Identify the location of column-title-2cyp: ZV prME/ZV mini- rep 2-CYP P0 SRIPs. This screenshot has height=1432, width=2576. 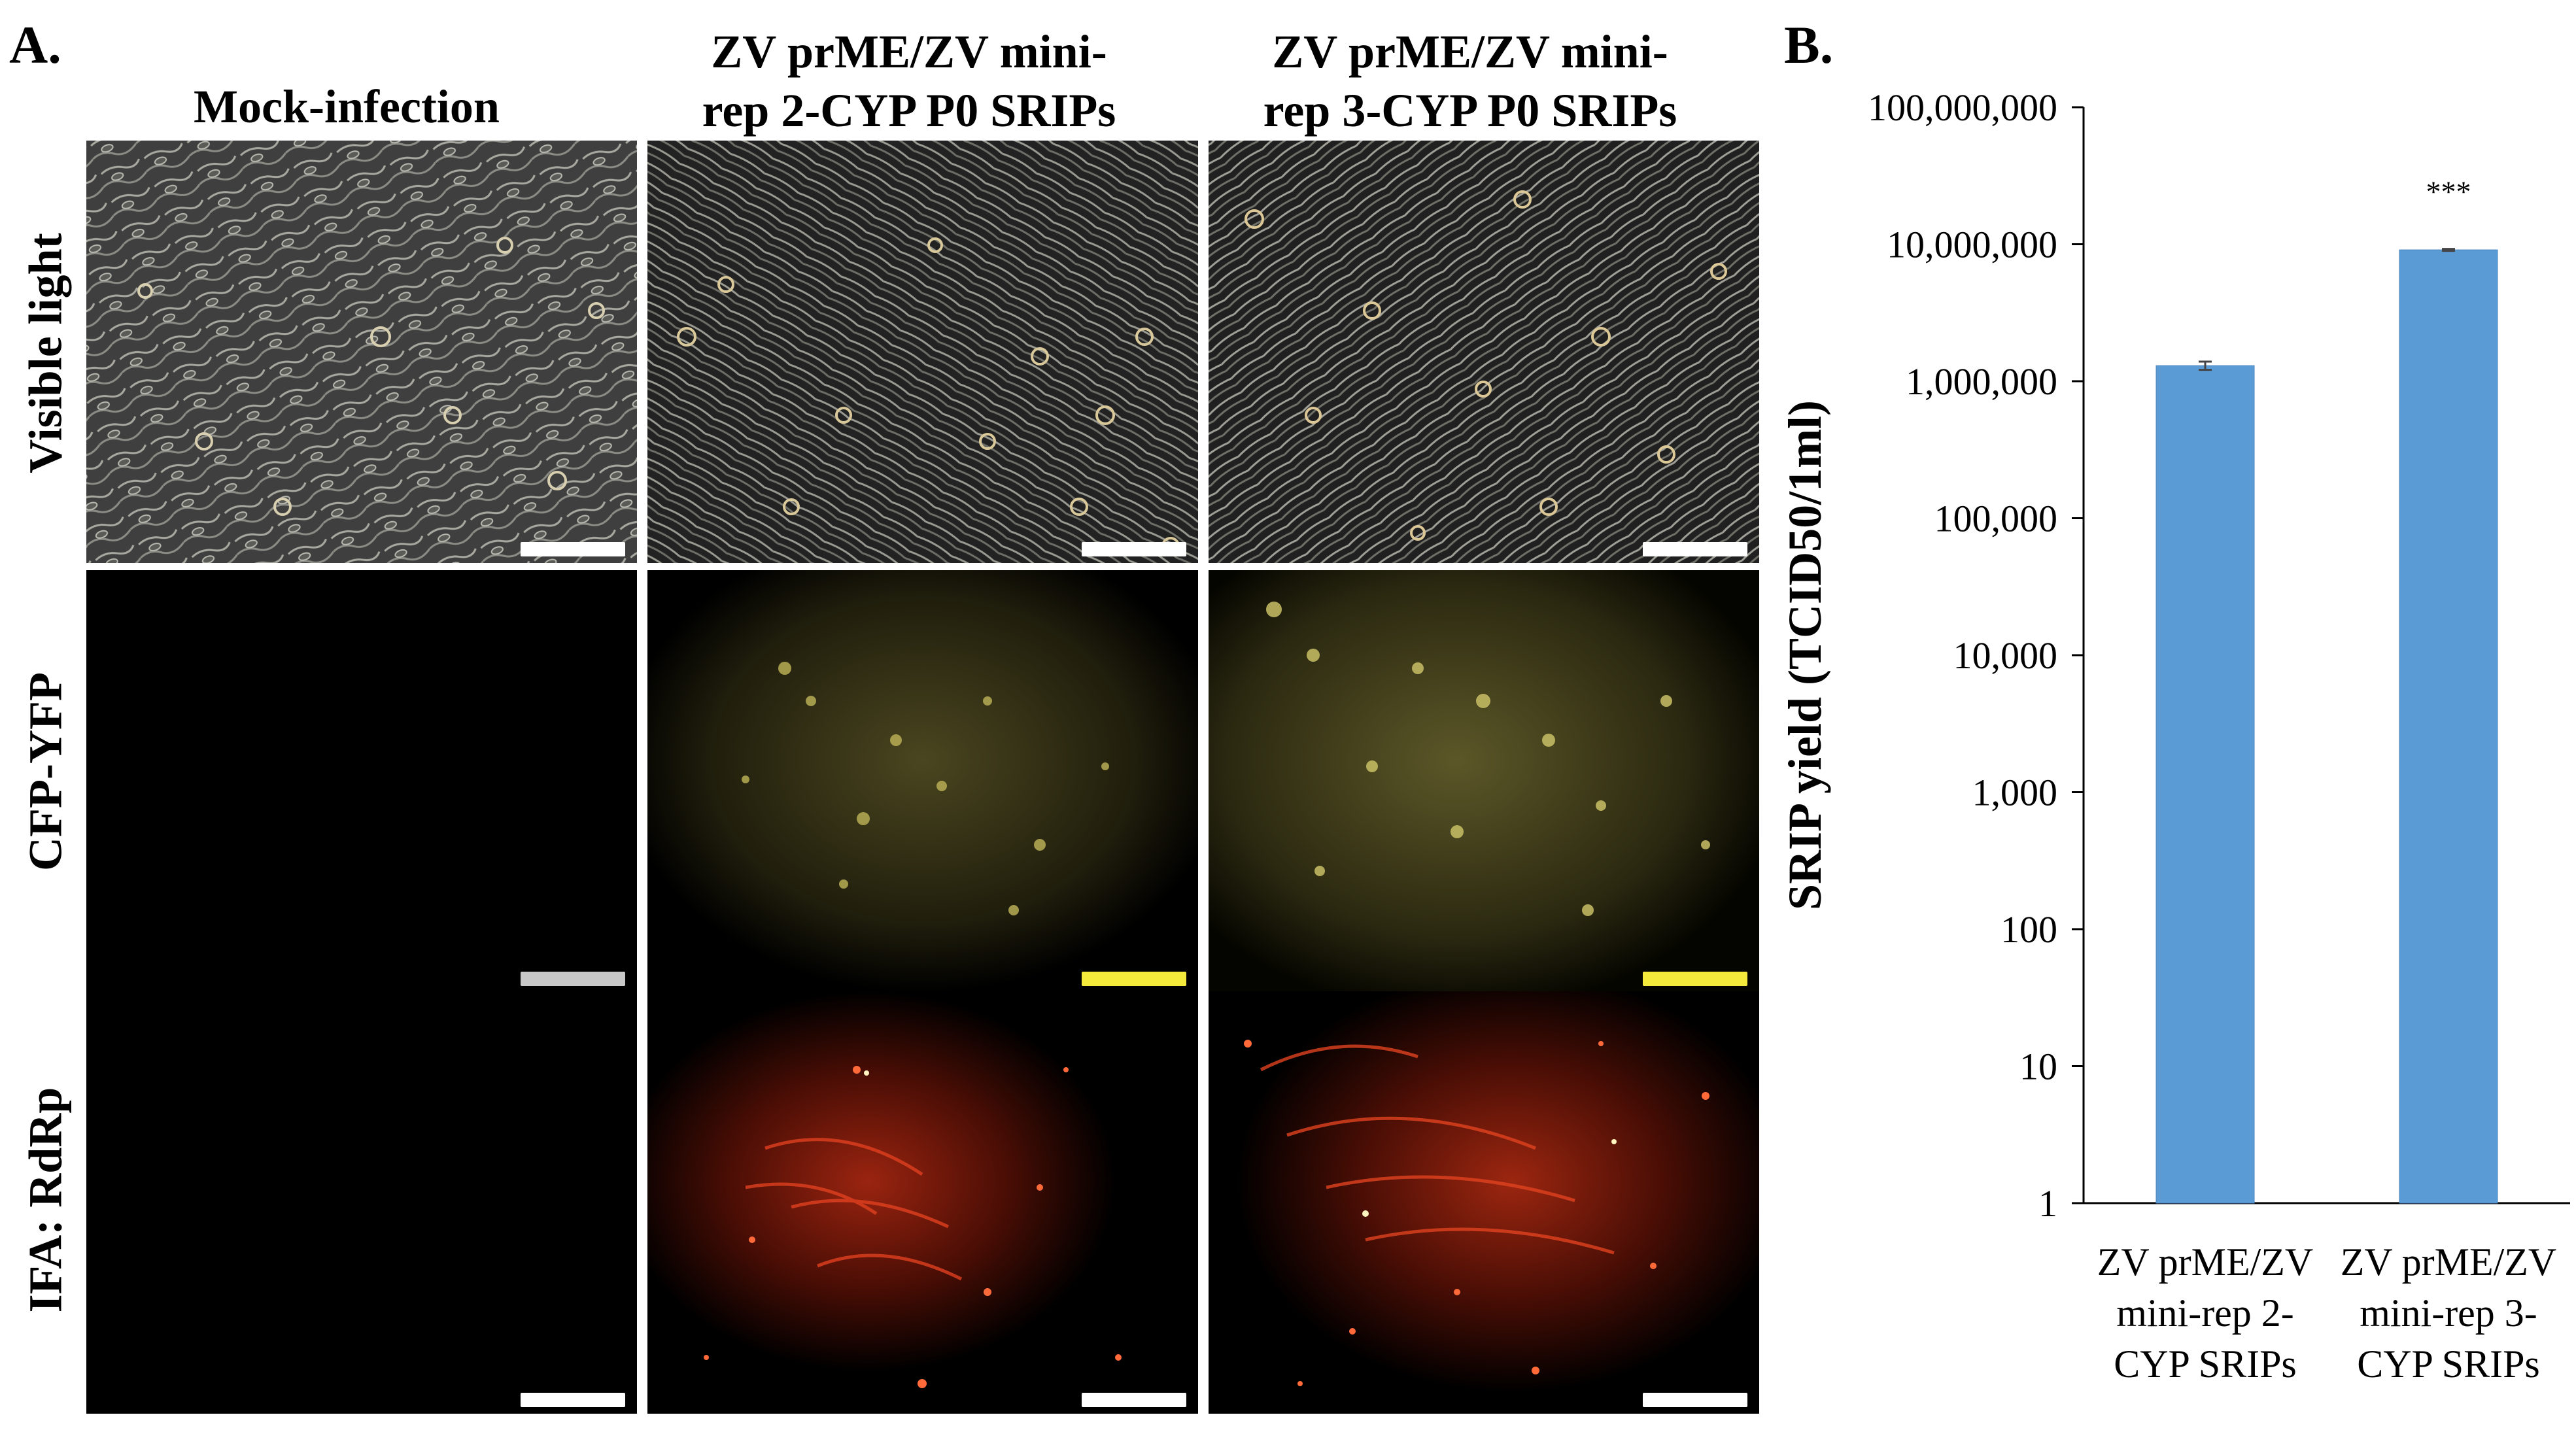
(909, 81).